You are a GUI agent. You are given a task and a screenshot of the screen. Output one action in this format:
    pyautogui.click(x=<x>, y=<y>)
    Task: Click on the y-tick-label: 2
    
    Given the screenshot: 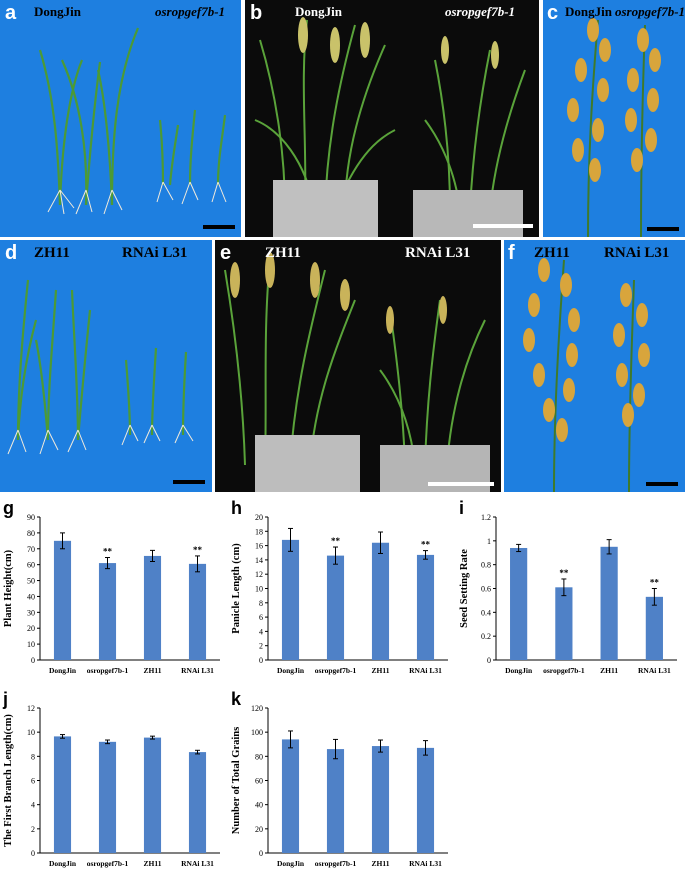 What is the action you would take?
    pyautogui.click(x=261, y=646)
    